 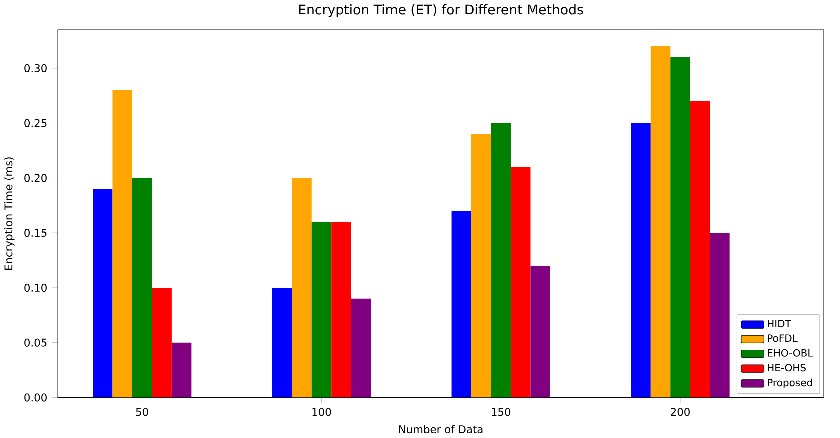 What do you see at coordinates (787, 368) in the screenshot?
I see `legend-label: HE-OHS` at bounding box center [787, 368].